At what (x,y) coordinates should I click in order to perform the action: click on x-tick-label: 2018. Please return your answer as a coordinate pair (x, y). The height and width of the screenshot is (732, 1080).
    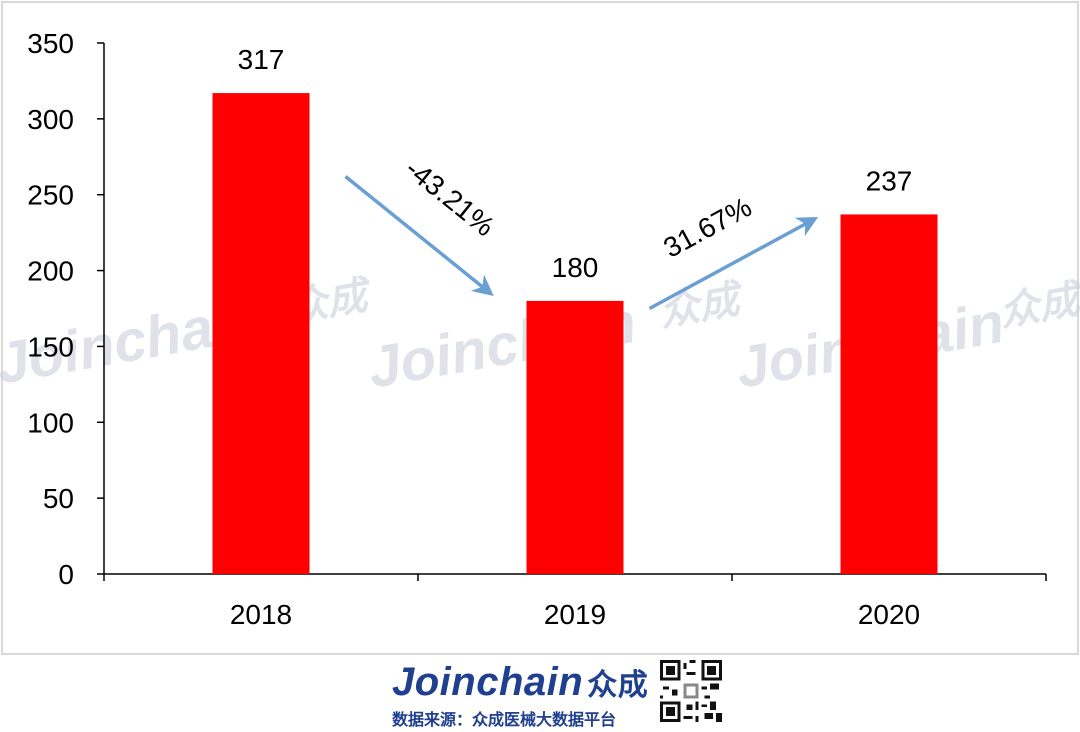
    Looking at the image, I should click on (261, 614).